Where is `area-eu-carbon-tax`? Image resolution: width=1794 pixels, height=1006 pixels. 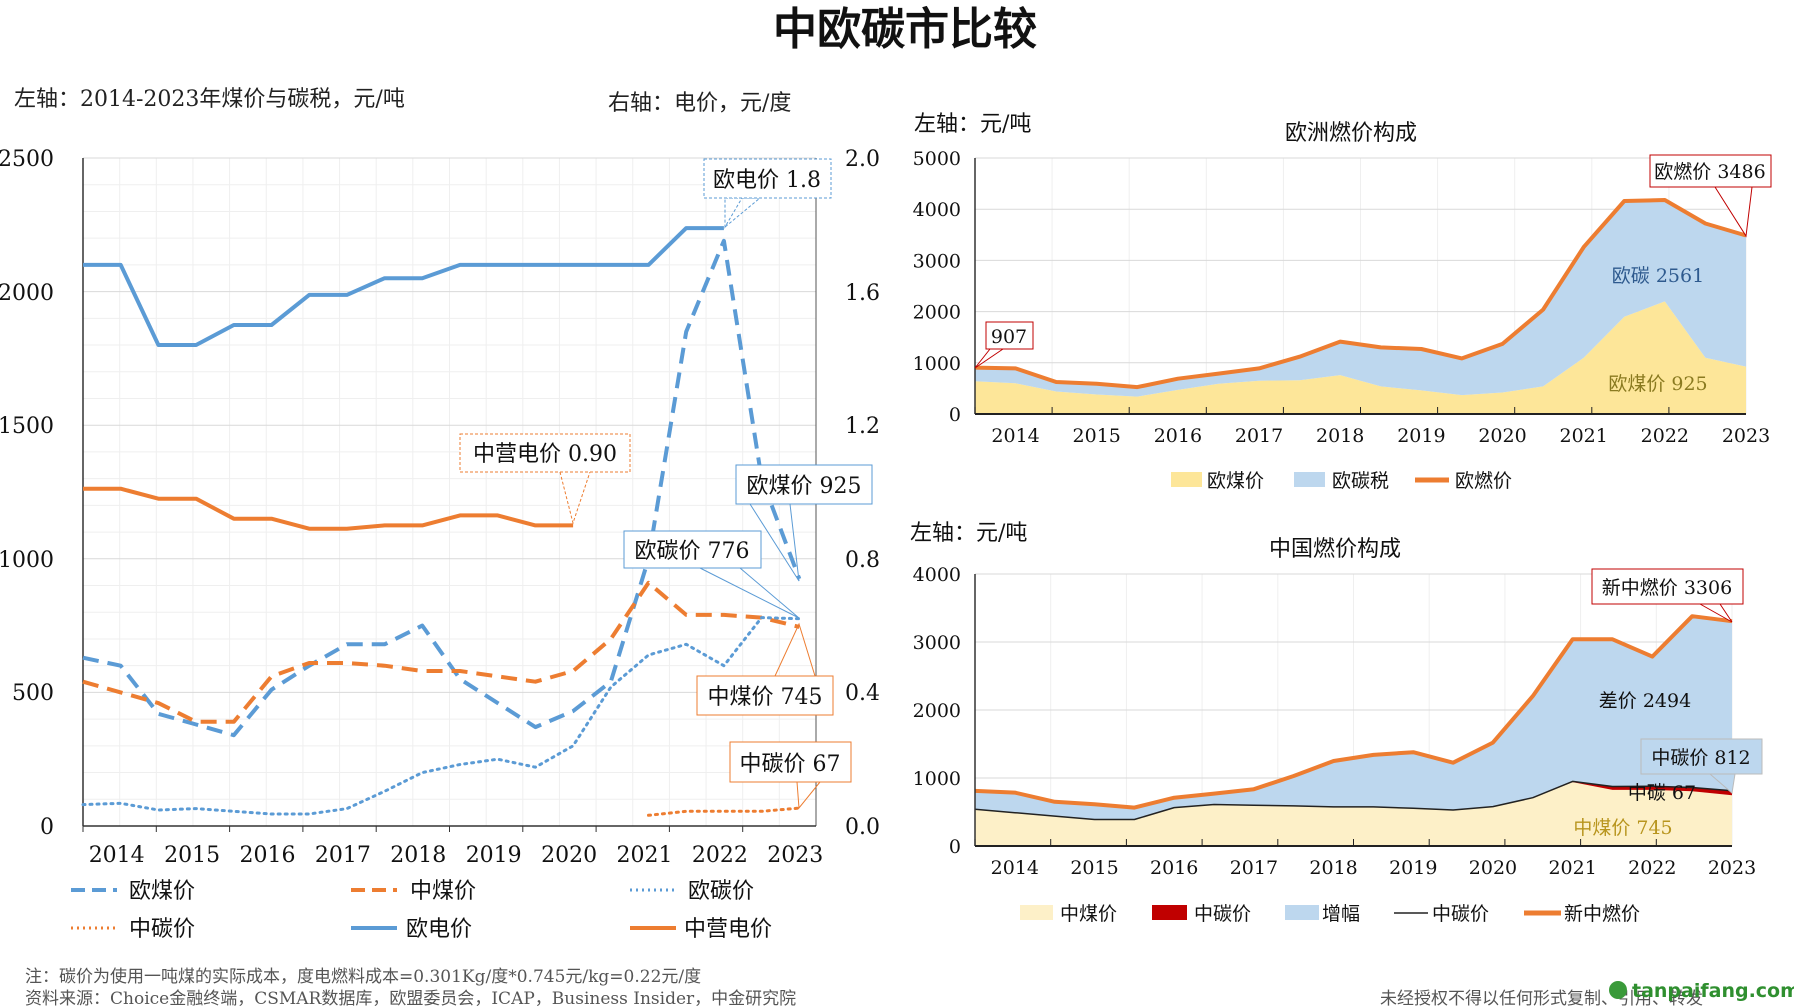 area-eu-carbon-tax is located at coordinates (1360, 298).